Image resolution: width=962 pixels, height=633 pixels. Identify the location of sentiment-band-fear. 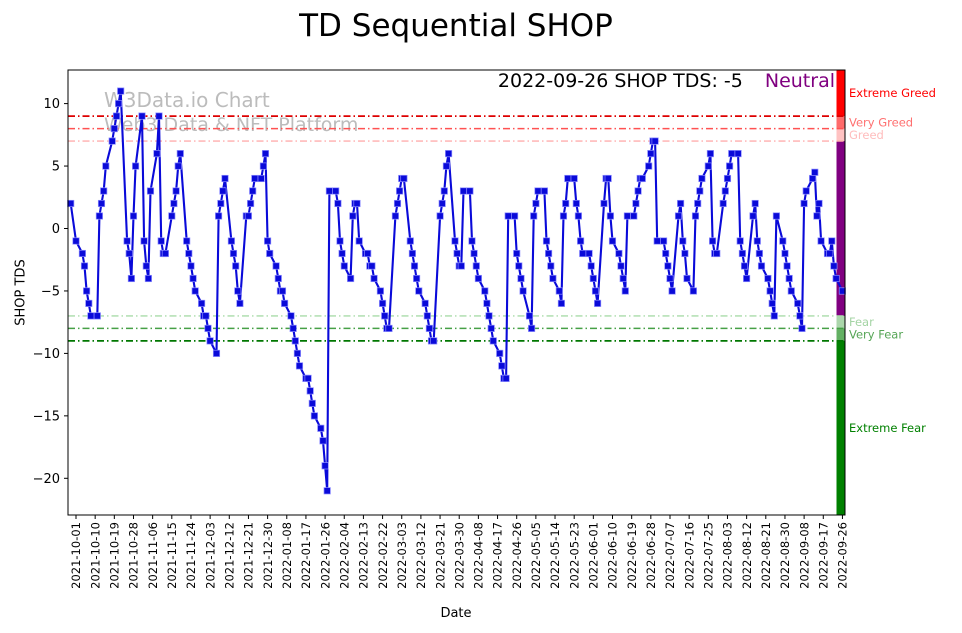
(840, 322).